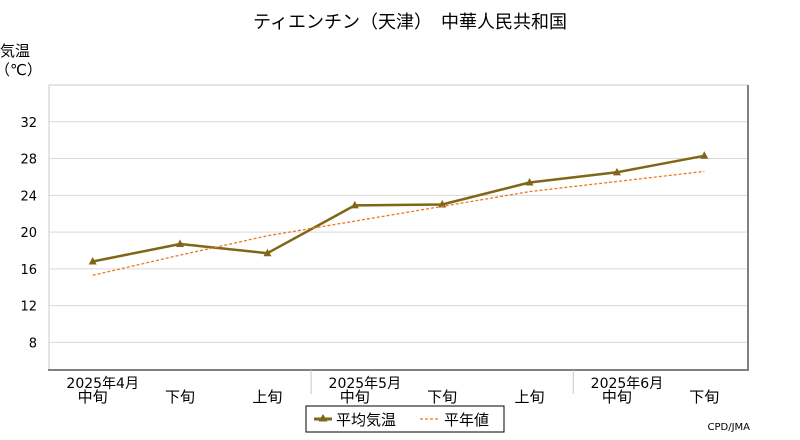  Describe the element at coordinates (28, 270) in the screenshot. I see `y-tick-label: 16` at that location.